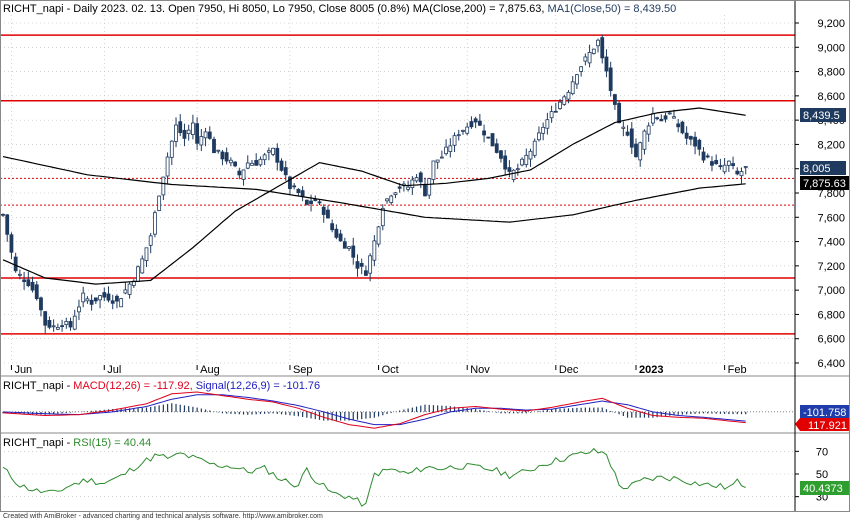 This screenshot has width=850, height=520. What do you see at coordinates (258, 386) in the screenshot?
I see `macd-header-signal: Signal(12,26,9) = -101.76` at bounding box center [258, 386].